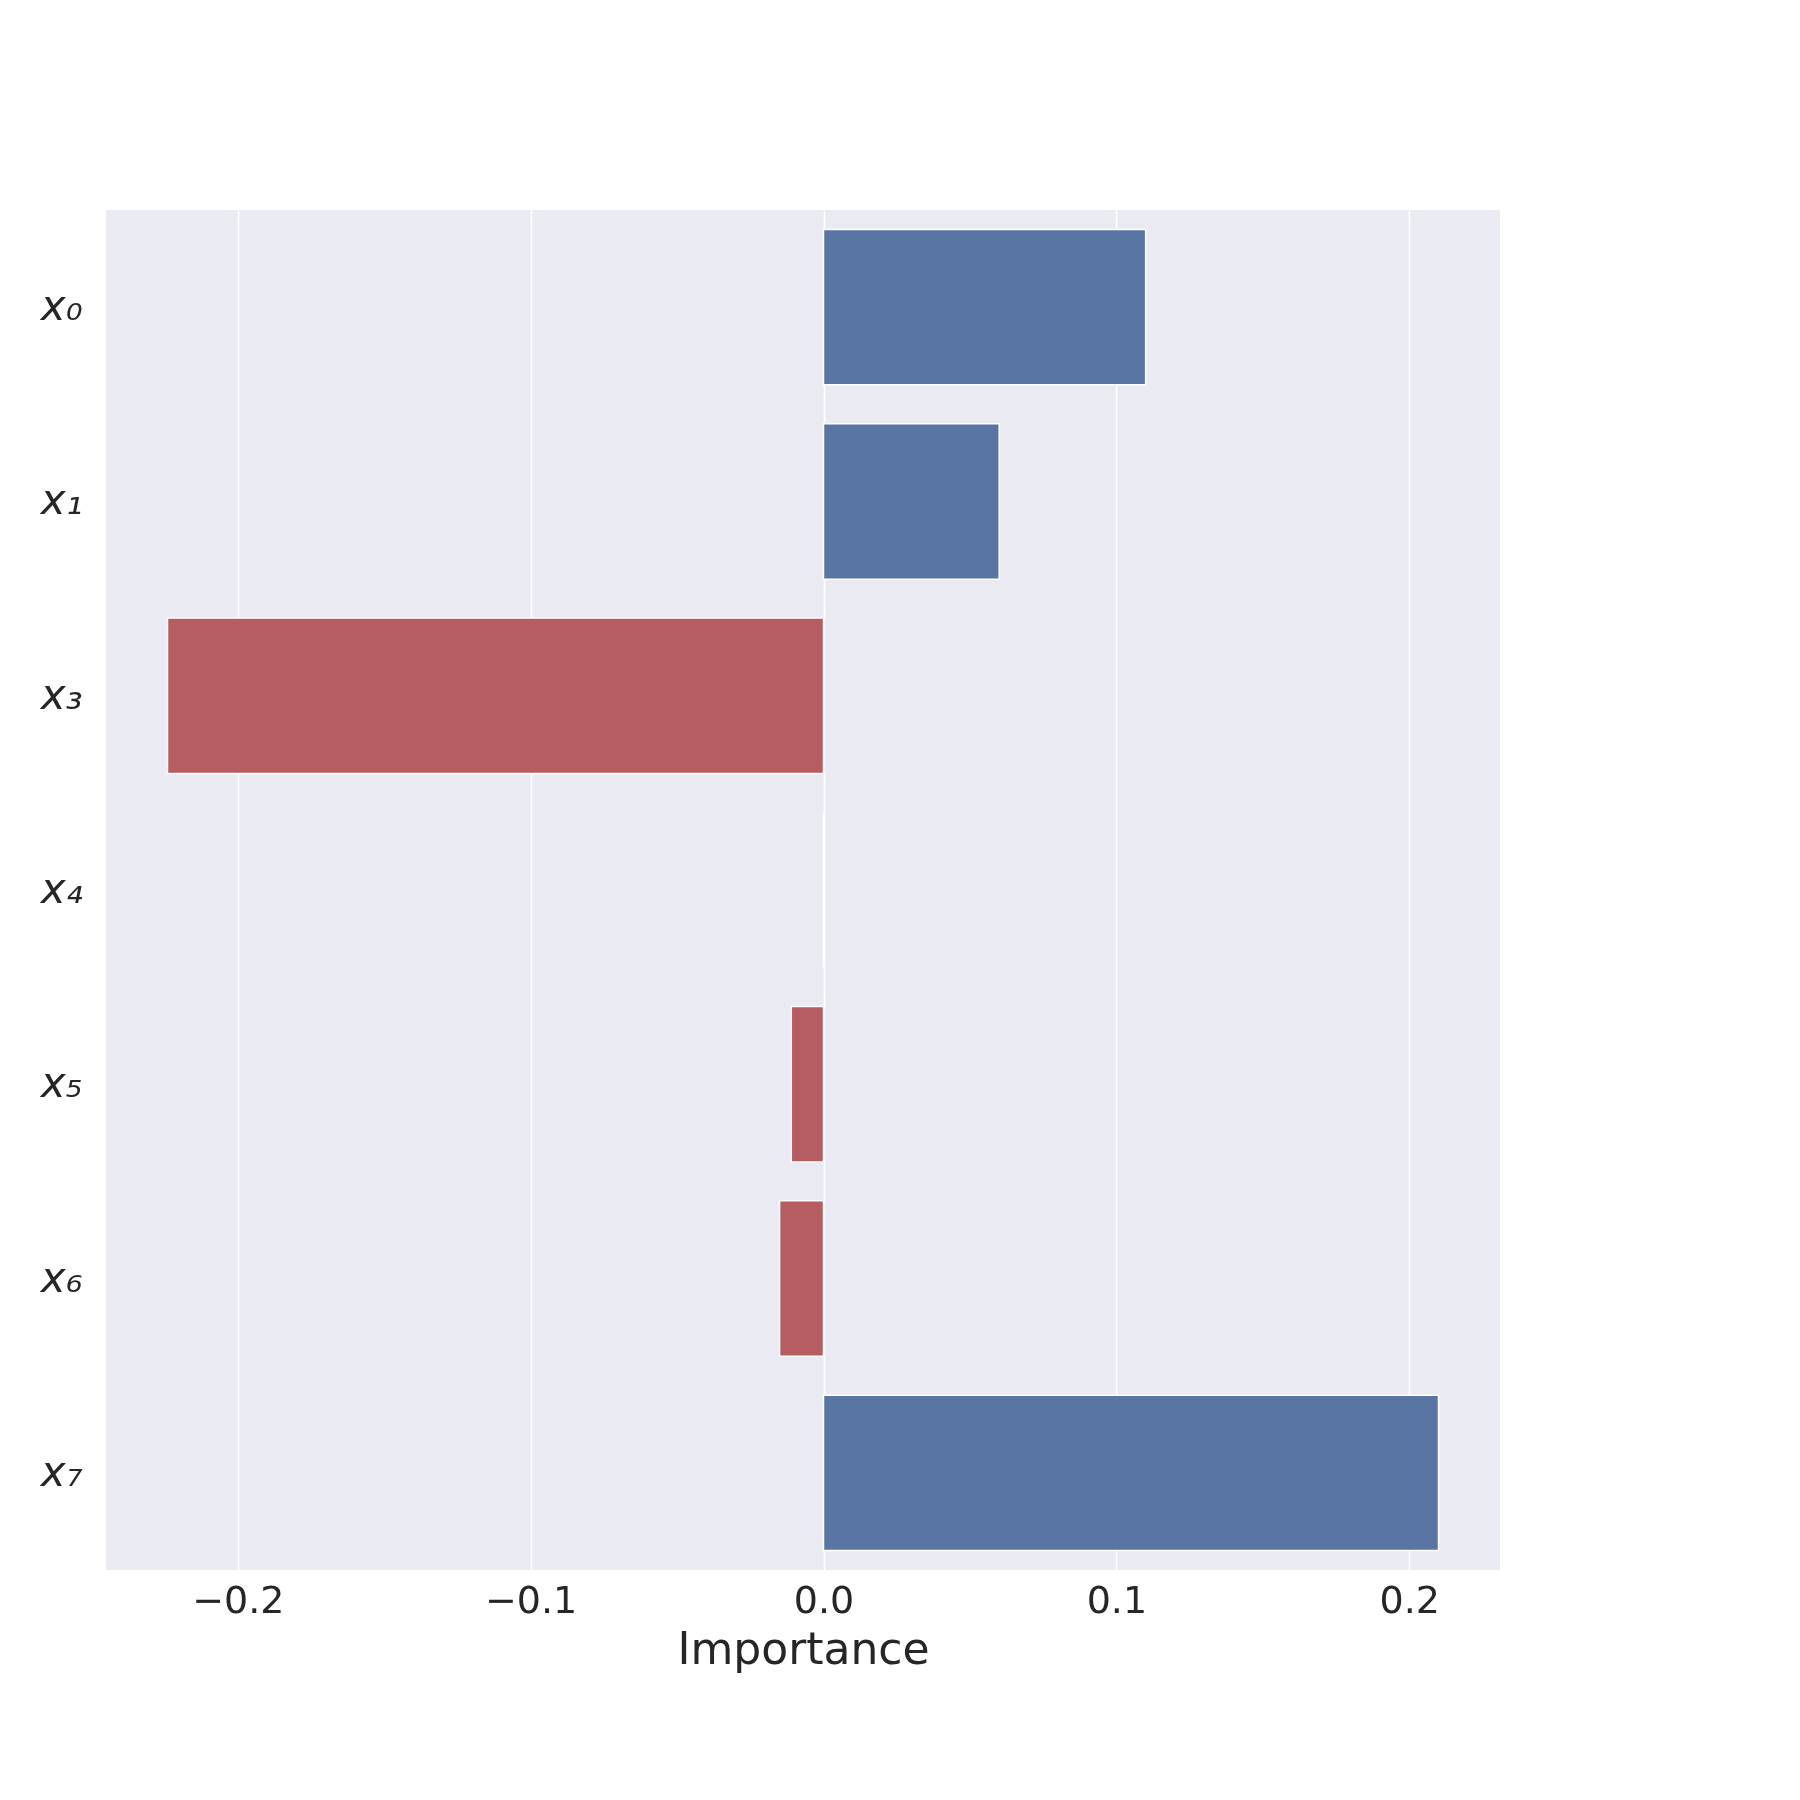 This screenshot has width=1800, height=1800. What do you see at coordinates (60, 1471) in the screenshot?
I see `y-tick-label: x₇` at bounding box center [60, 1471].